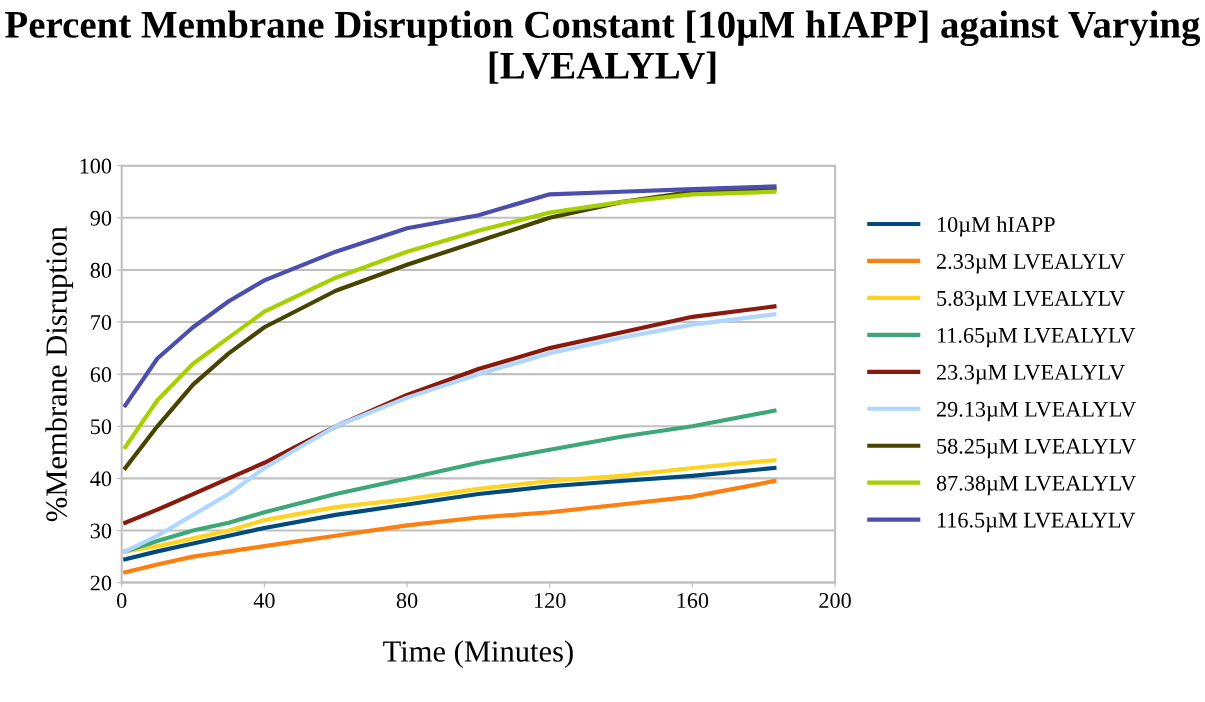 This screenshot has height=702, width=1205. Describe the element at coordinates (478, 654) in the screenshot. I see `x-axis-title: Time (Minutes)` at that location.